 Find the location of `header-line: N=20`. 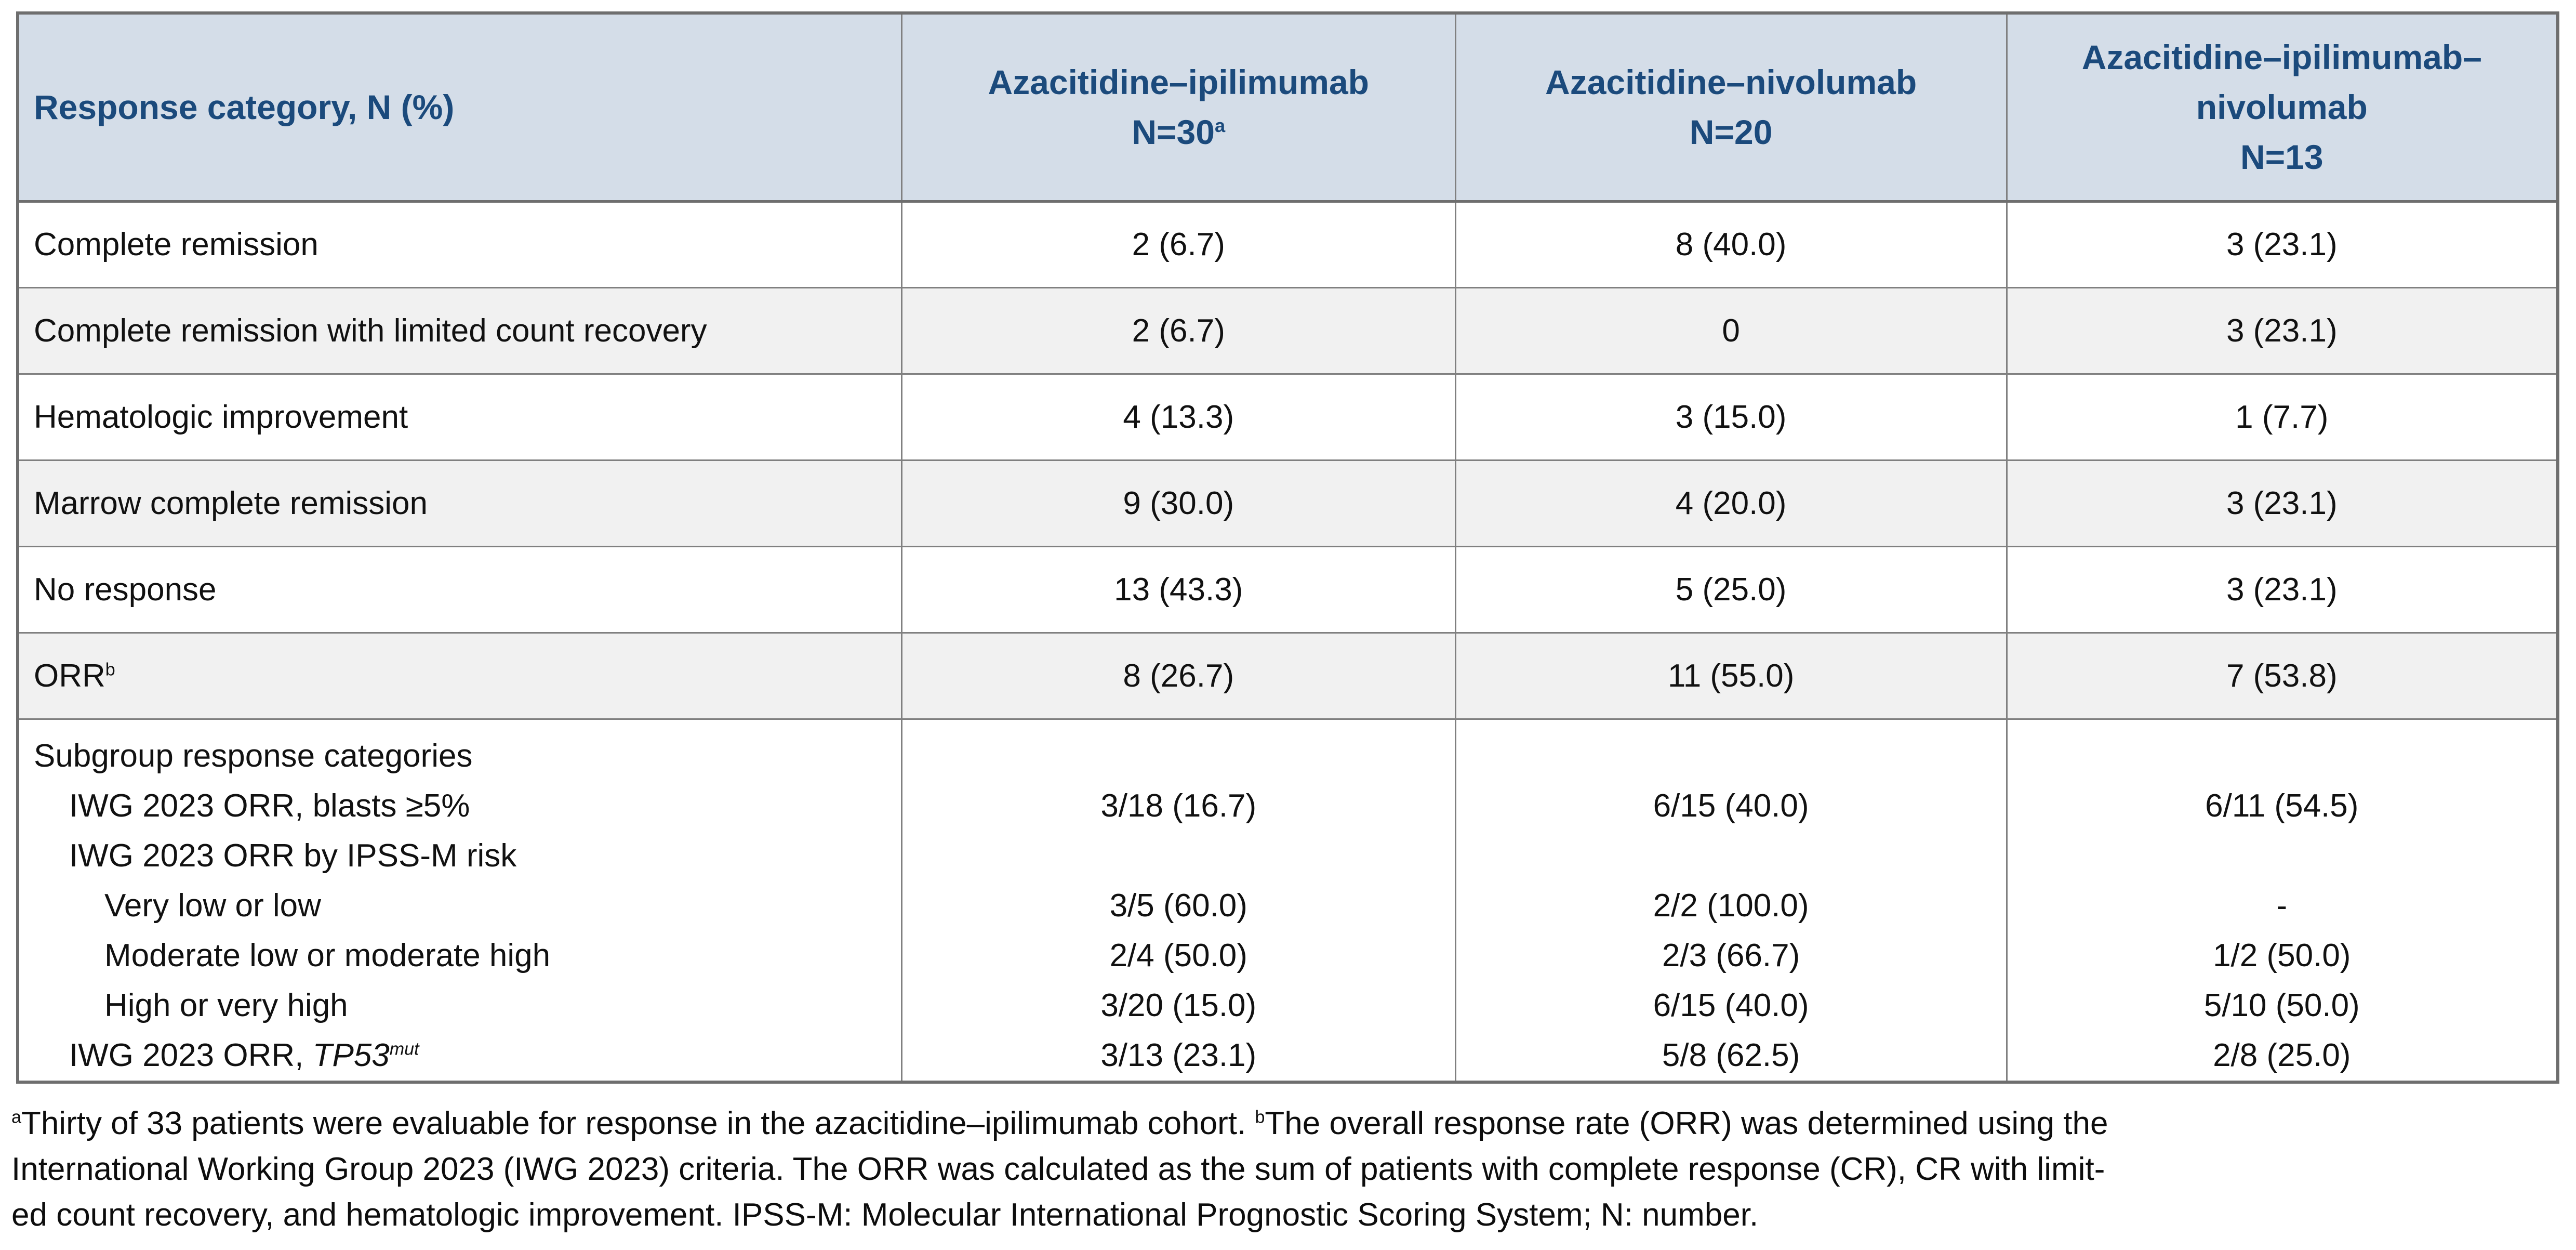

header-line: N=20 is located at coordinates (1731, 132).